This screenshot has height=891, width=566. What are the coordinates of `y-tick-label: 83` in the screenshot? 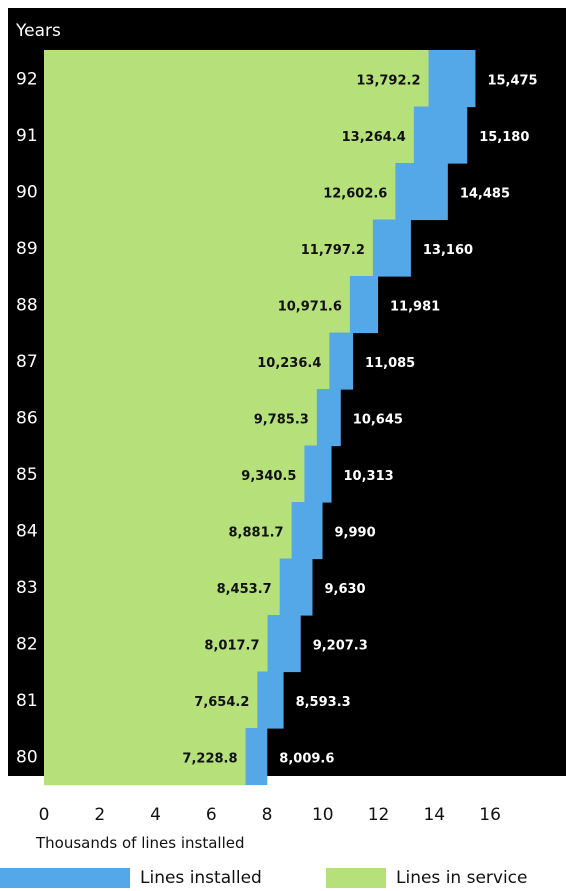 It's located at (27, 588).